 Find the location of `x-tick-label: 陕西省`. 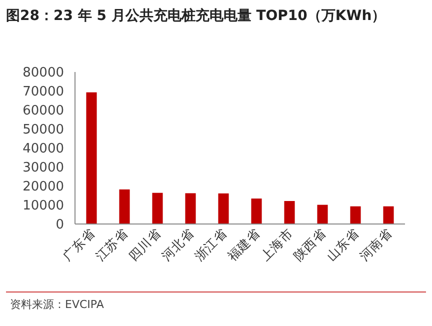

x-tick-label: 陕西省 is located at coordinates (309, 245).